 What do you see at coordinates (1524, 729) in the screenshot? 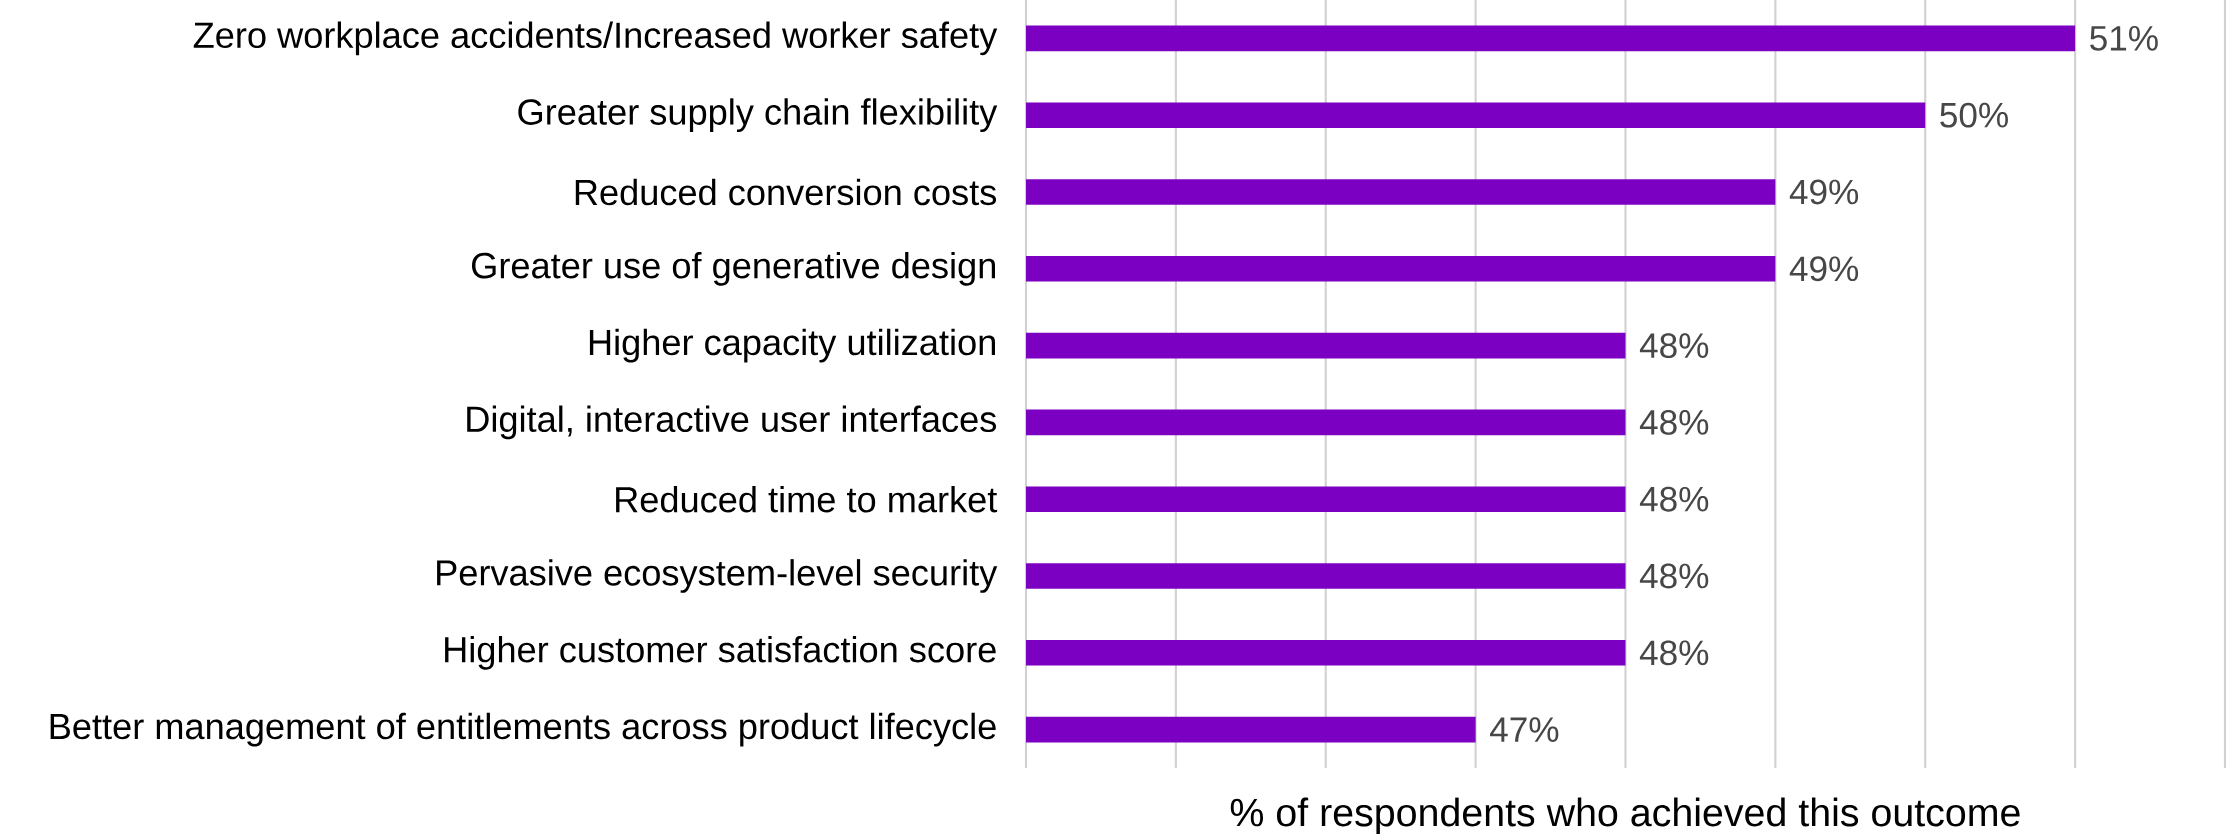
I see `data-label: 47%` at bounding box center [1524, 729].